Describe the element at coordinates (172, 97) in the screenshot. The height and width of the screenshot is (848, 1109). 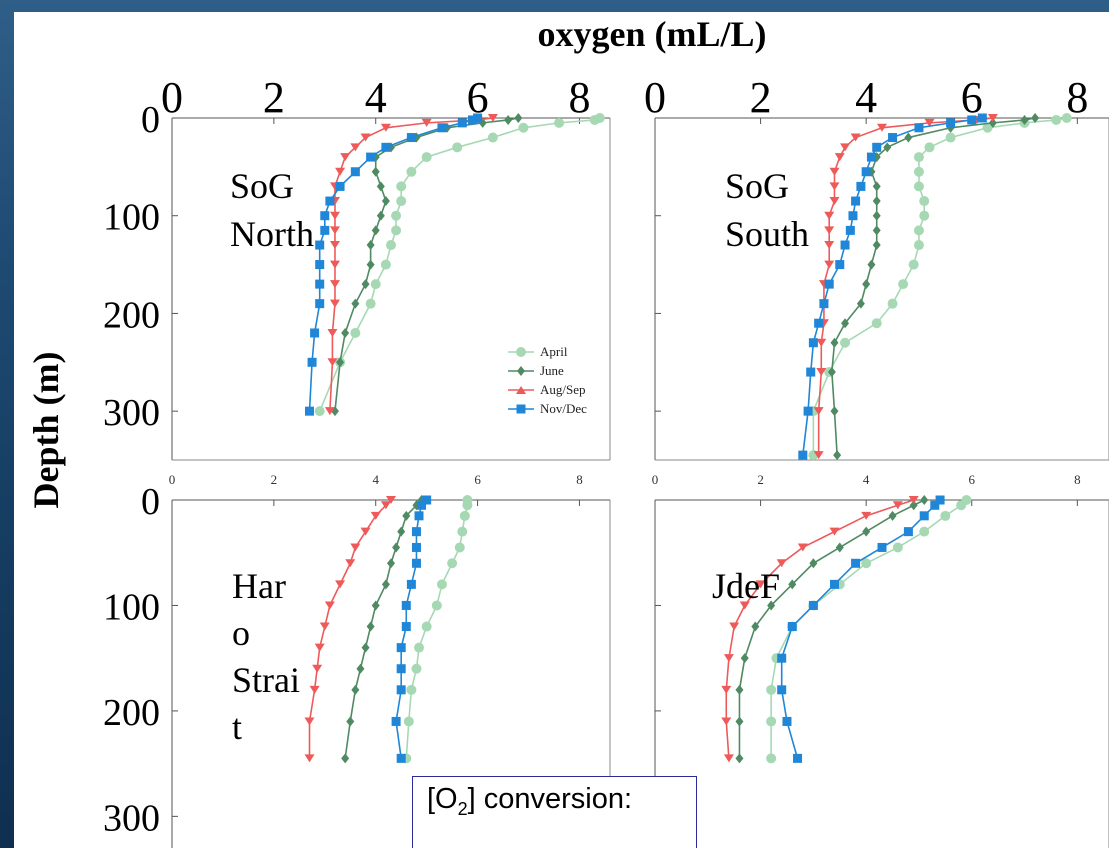
I see `x-tick-label-big: 0` at that location.